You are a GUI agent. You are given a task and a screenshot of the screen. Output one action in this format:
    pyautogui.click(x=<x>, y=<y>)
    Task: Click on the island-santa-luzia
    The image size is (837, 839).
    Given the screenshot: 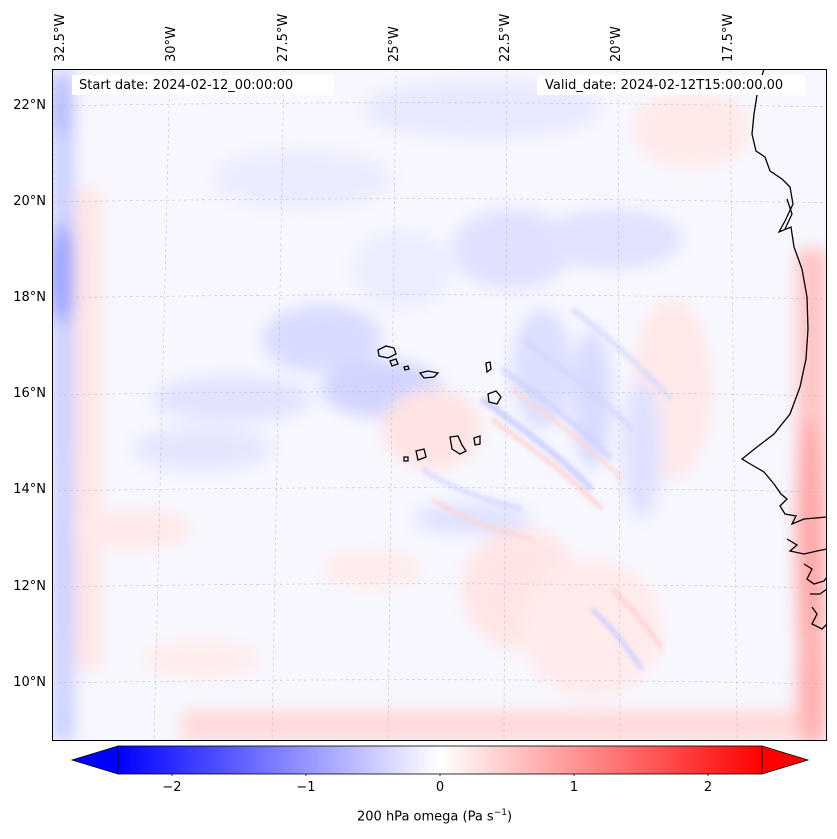 What is the action you would take?
    pyautogui.click(x=406, y=368)
    